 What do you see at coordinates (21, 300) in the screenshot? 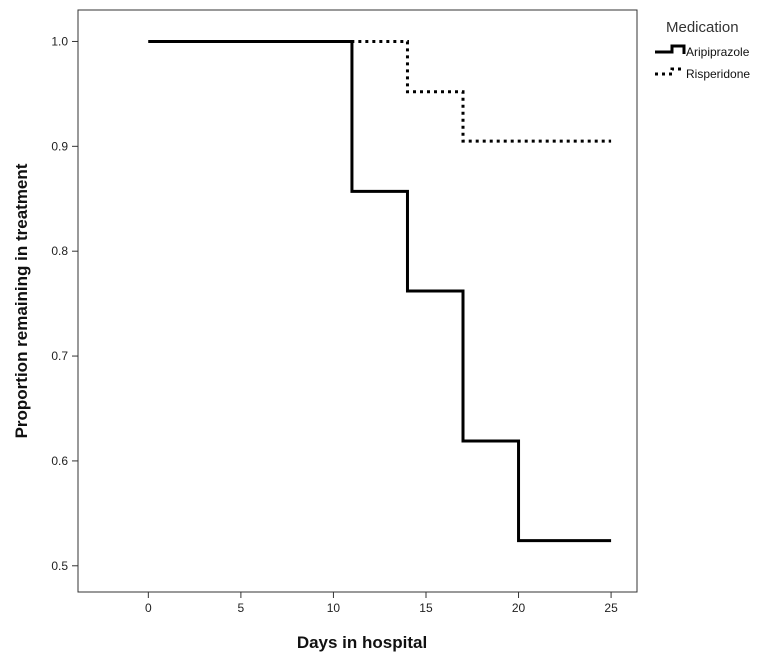
I see `y-axis-title: Proportion remaining in treatment` at bounding box center [21, 300].